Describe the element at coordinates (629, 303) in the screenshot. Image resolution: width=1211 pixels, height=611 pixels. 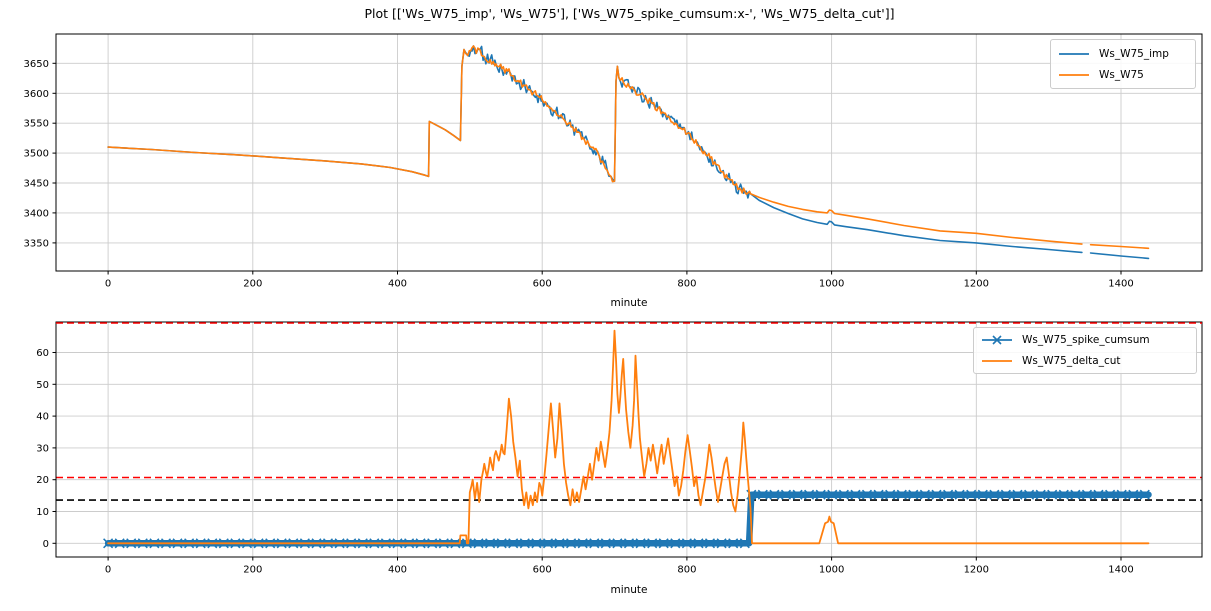
I see `top-xaxis-label: minute` at that location.